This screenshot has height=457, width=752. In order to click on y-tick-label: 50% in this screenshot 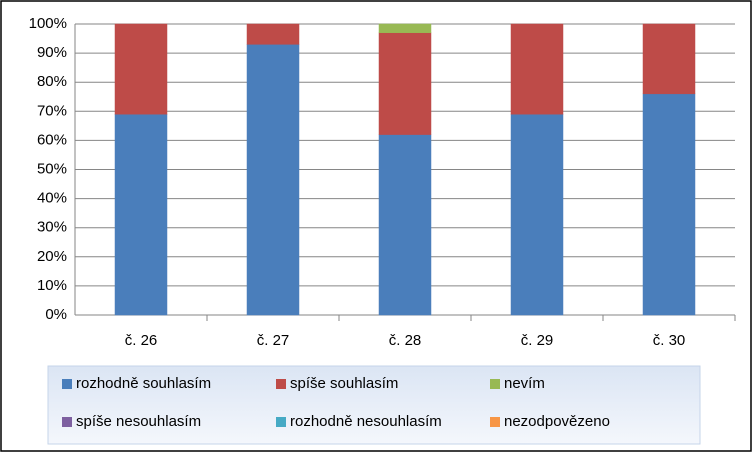, I will do `click(52, 168)`.